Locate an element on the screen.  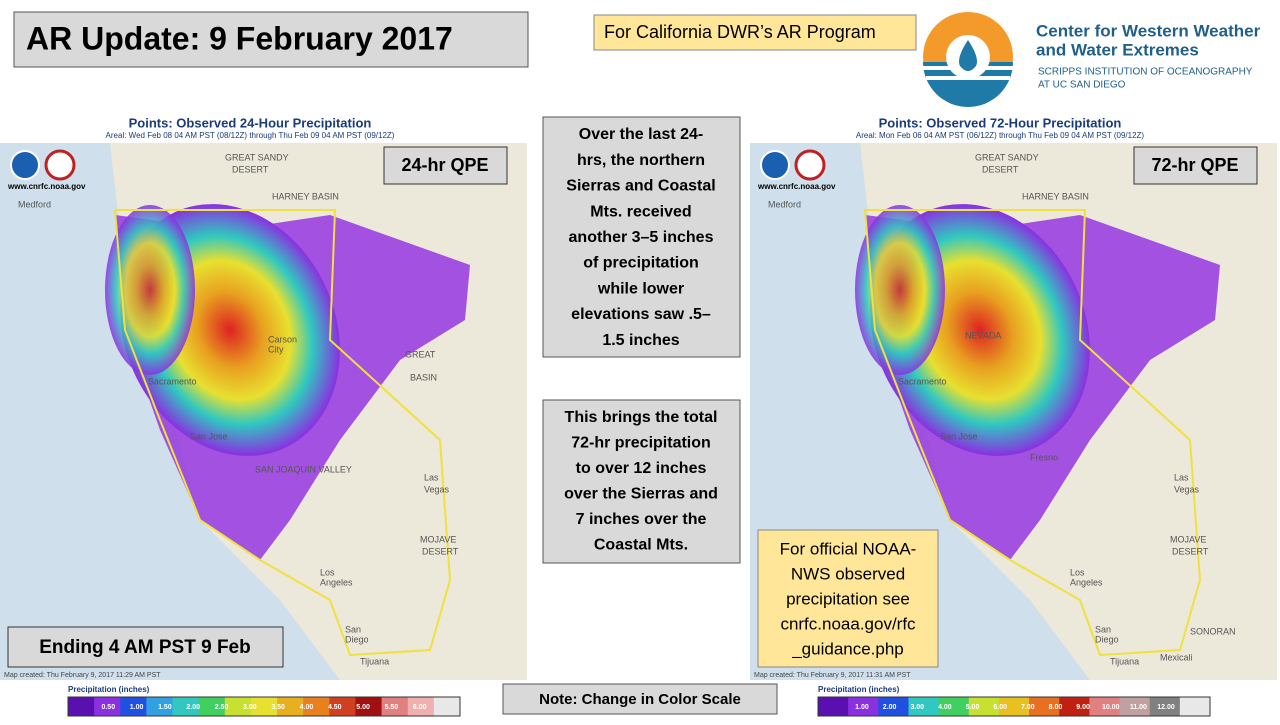
precip-coast is located at coordinates (900, 290).